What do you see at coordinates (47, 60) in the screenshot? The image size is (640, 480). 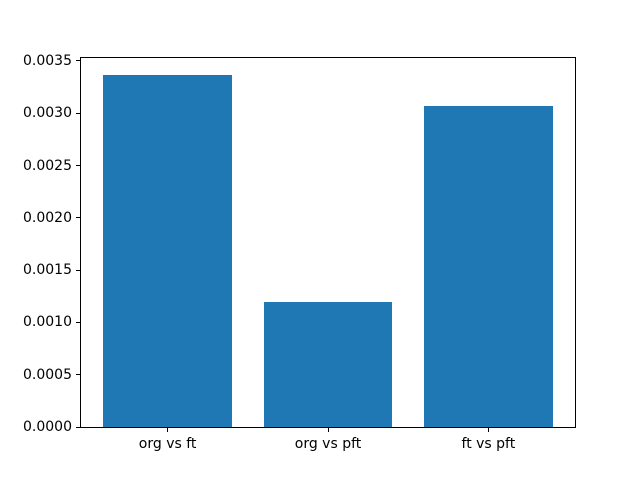 I see `y-tick-label: 0.0035` at bounding box center [47, 60].